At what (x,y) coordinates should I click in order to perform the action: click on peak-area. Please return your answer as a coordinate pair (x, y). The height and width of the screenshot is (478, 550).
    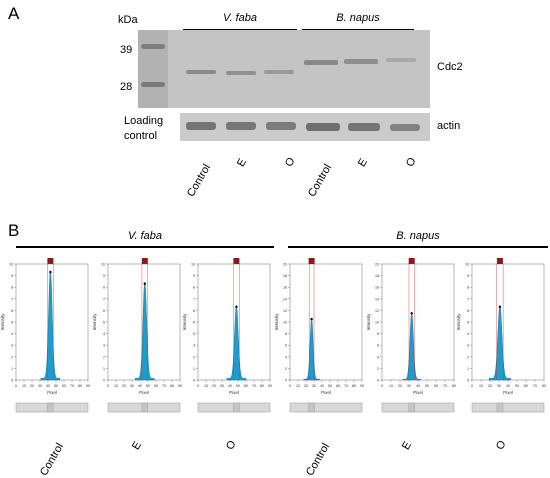
    Looking at the image, I should click on (236, 342).